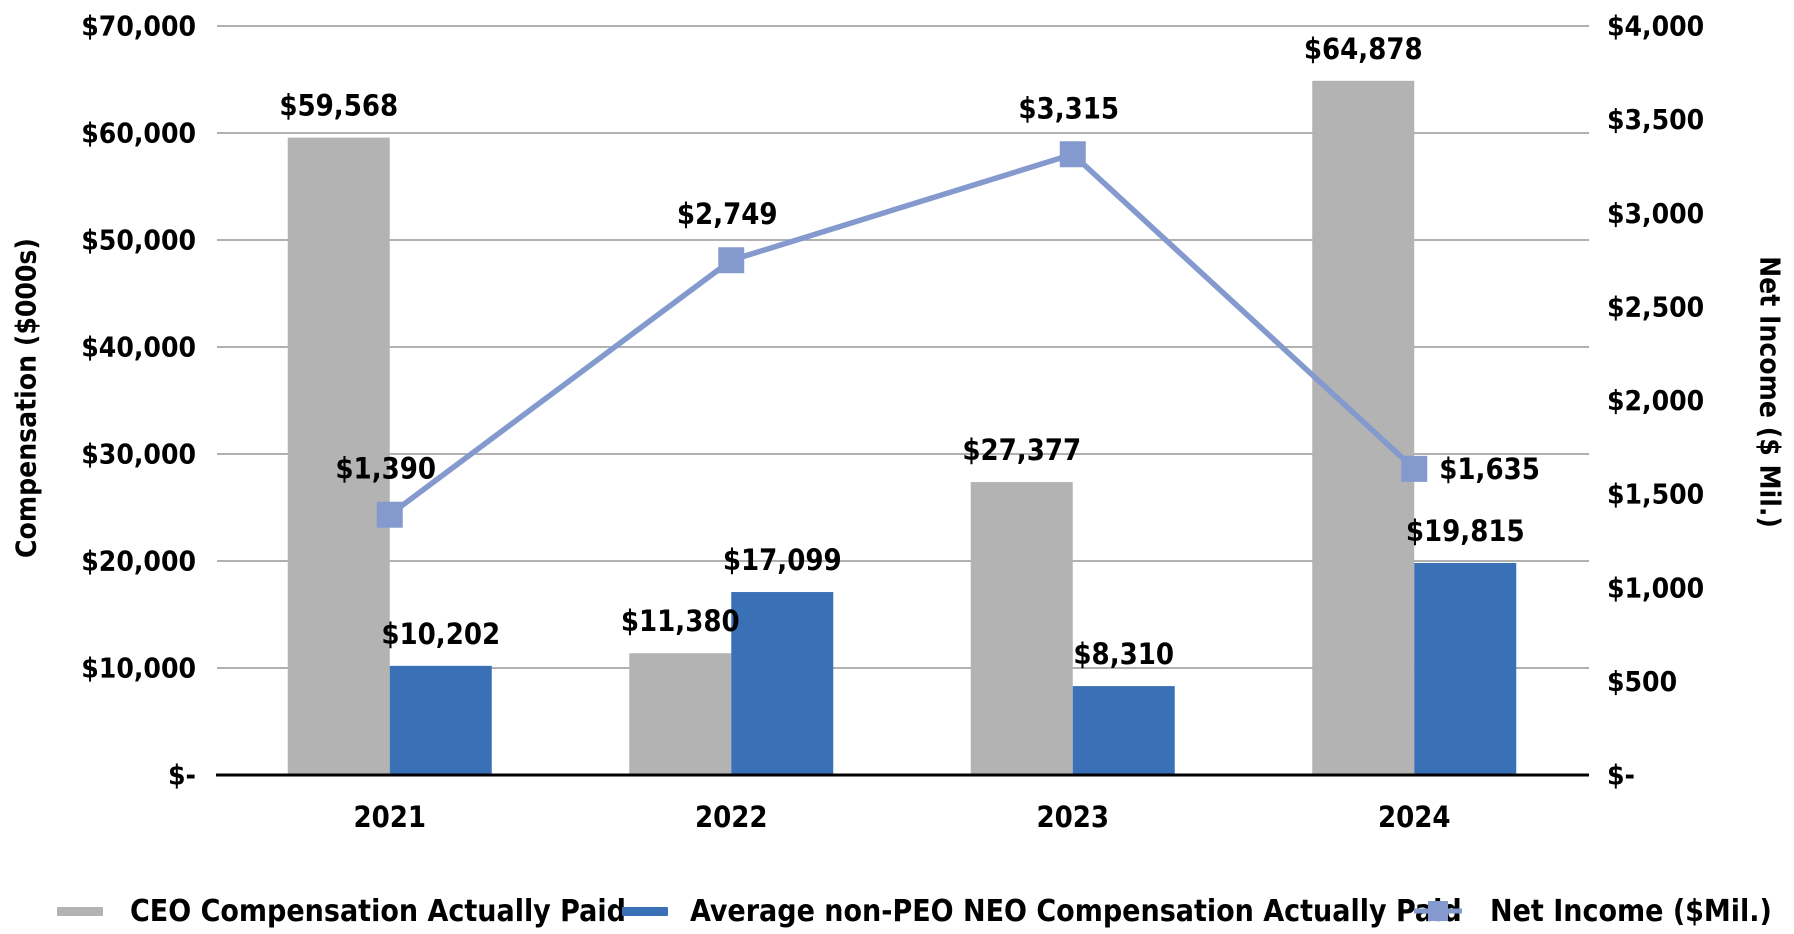 This screenshot has height=934, width=1794. I want to click on legend-item-ceo-compensation: CEO Compensation Actually Paid, so click(341, 911).